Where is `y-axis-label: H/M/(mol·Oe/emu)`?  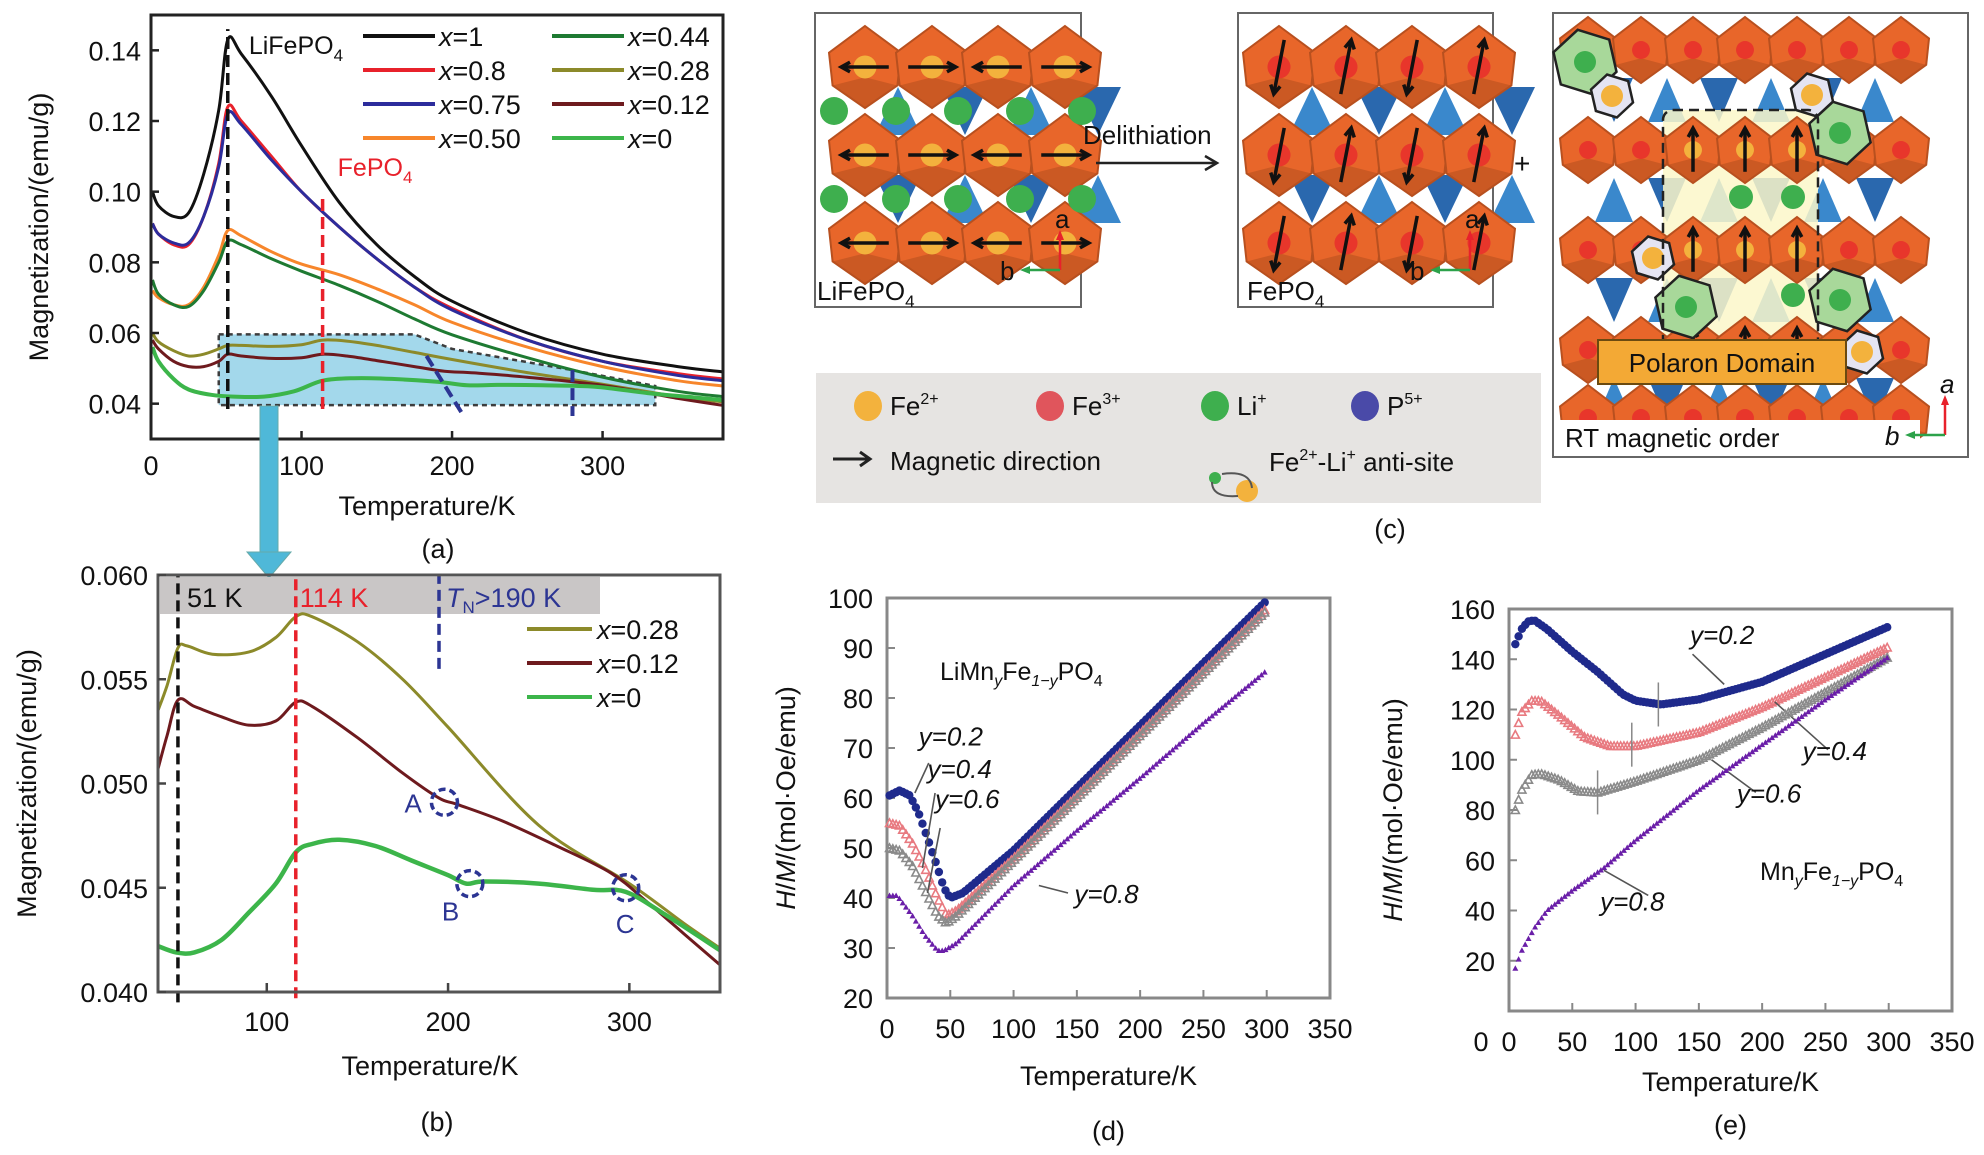
y-axis-label: H/M/(mol·Oe/emu) is located at coordinates (786, 798).